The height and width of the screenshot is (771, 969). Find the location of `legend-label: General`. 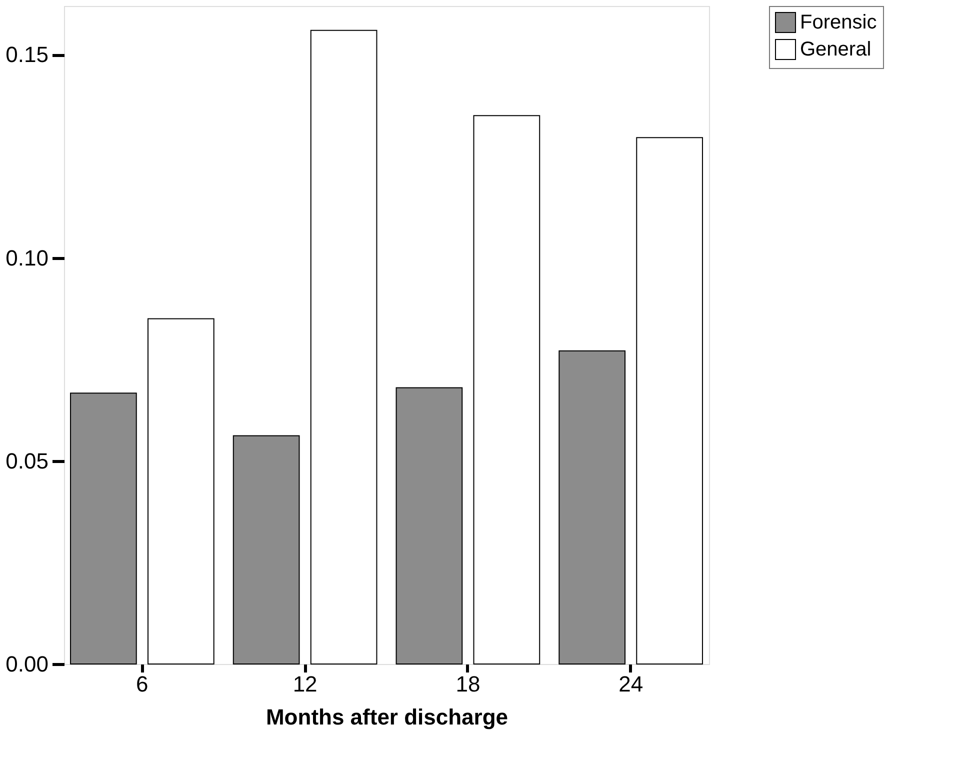

legend-label: General is located at coordinates (836, 49).